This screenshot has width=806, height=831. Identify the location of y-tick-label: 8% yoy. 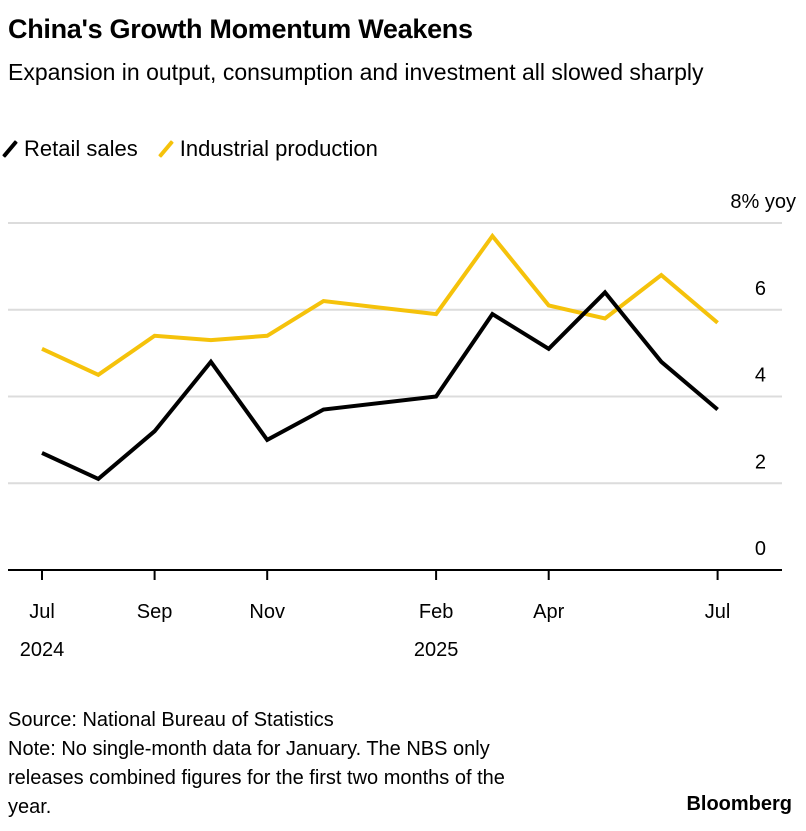
(763, 202).